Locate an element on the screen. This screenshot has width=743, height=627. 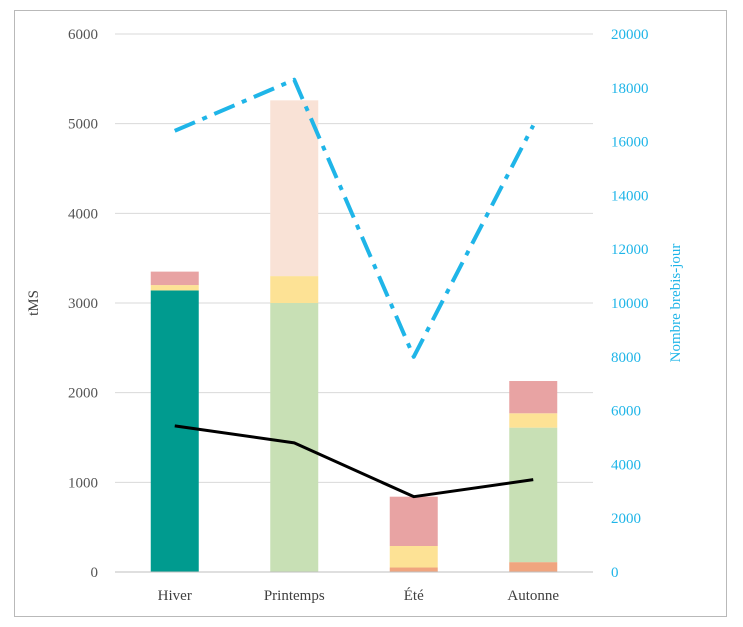
y-tick-label-right: 6000 is located at coordinates (626, 412).